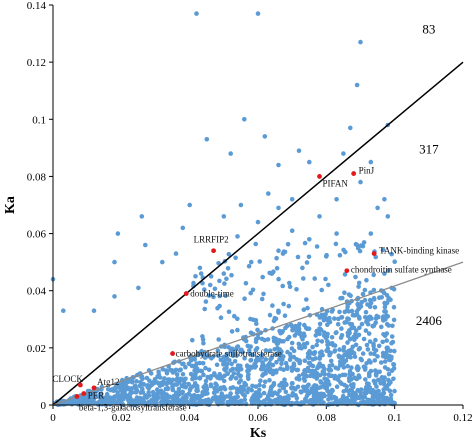 The height and width of the screenshot is (443, 474). I want to click on y-tick-label: 0.14, so click(37, 6).